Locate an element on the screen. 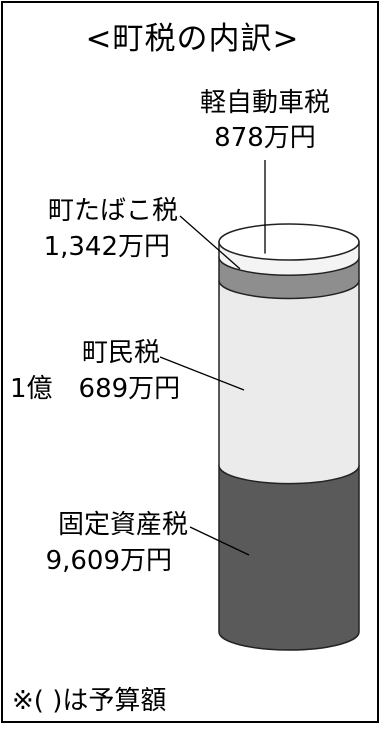 This screenshot has height=729, width=385. label-kotei-value: 9,609万円 is located at coordinates (108, 561).